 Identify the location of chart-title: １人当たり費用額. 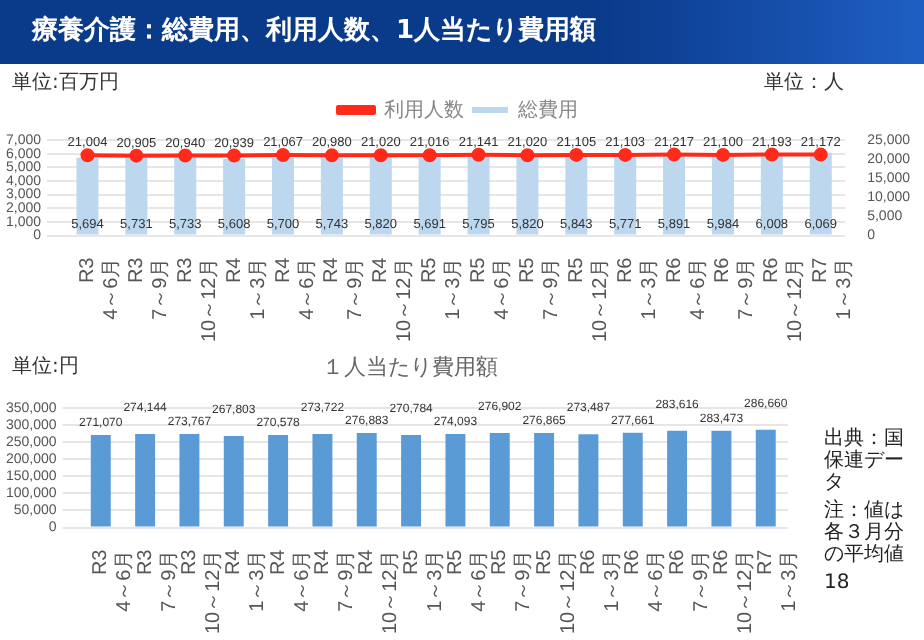
(410, 367).